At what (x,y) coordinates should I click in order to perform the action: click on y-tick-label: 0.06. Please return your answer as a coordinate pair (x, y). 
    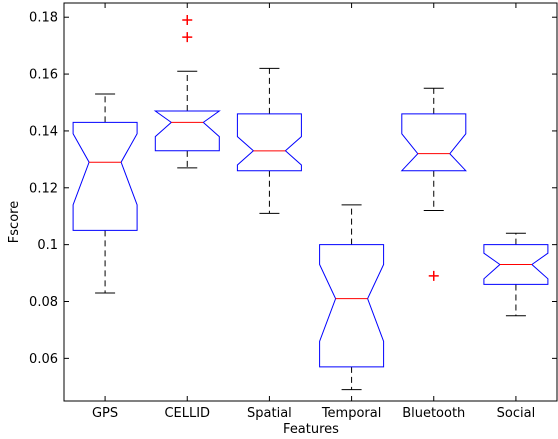
    Looking at the image, I should click on (43, 359).